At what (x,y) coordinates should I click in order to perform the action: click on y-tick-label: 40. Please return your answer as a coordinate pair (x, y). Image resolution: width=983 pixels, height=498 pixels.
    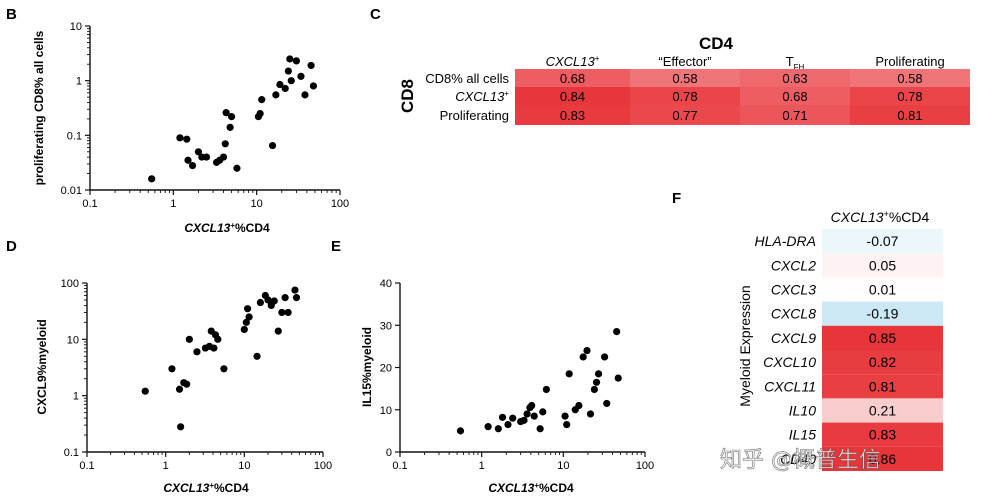
    Looking at the image, I should click on (386, 284).